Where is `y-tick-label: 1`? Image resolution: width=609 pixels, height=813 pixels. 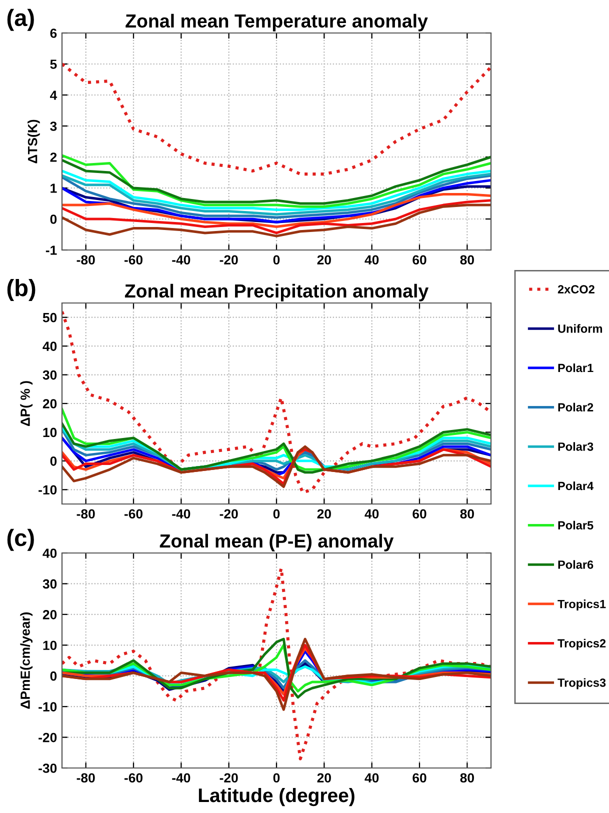 y-tick-label: 1 is located at coordinates (53, 188).